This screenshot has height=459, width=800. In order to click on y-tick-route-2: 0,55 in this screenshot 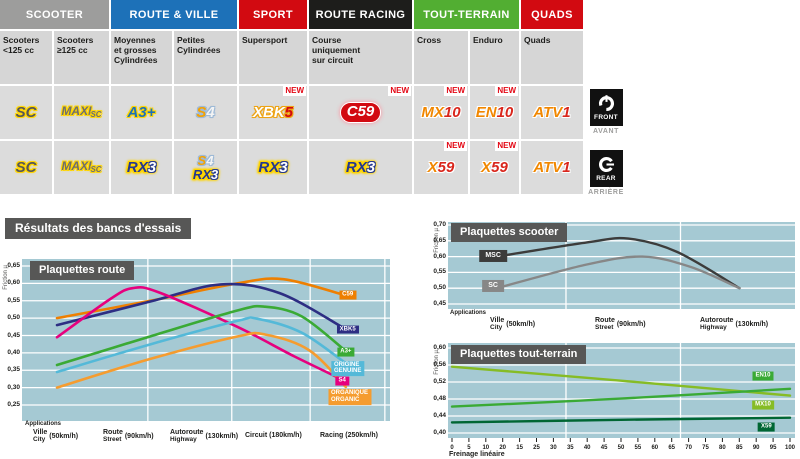, I will do `click(13, 300)`.